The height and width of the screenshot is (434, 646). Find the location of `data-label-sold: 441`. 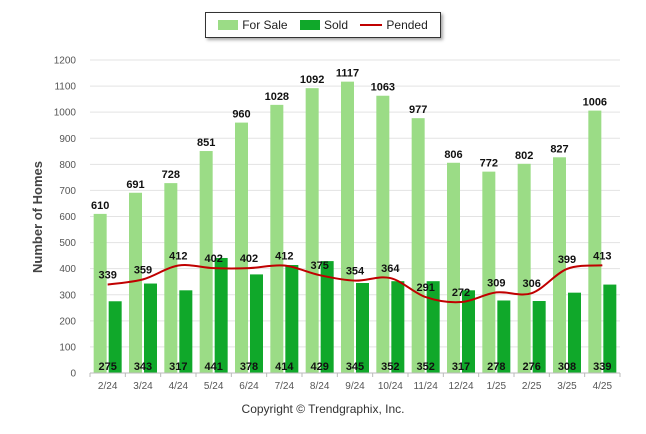

data-label-sold: 441 is located at coordinates (213, 367).